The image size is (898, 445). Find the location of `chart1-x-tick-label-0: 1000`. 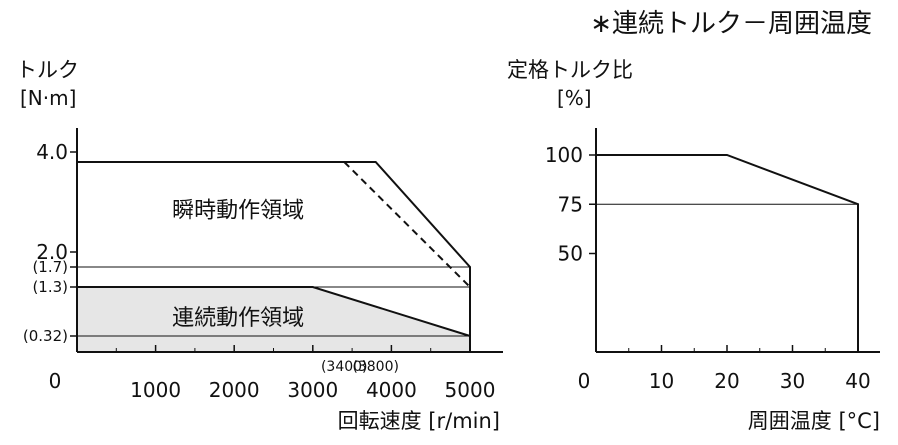

chart1-x-tick-label-0: 1000 is located at coordinates (155, 390).